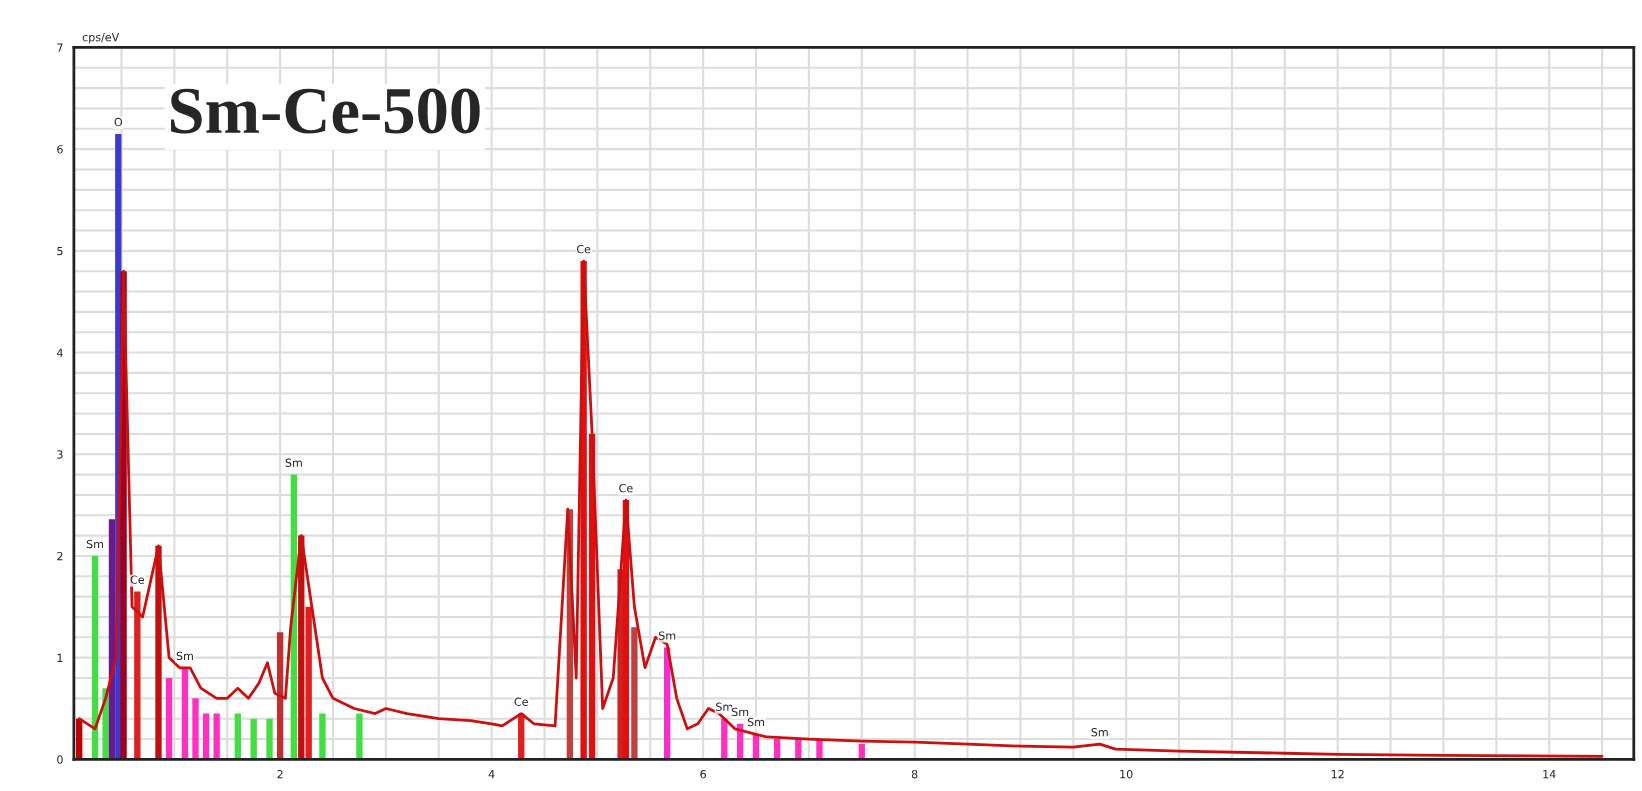  I want to click on x-tick-label: 14, so click(1549, 774).